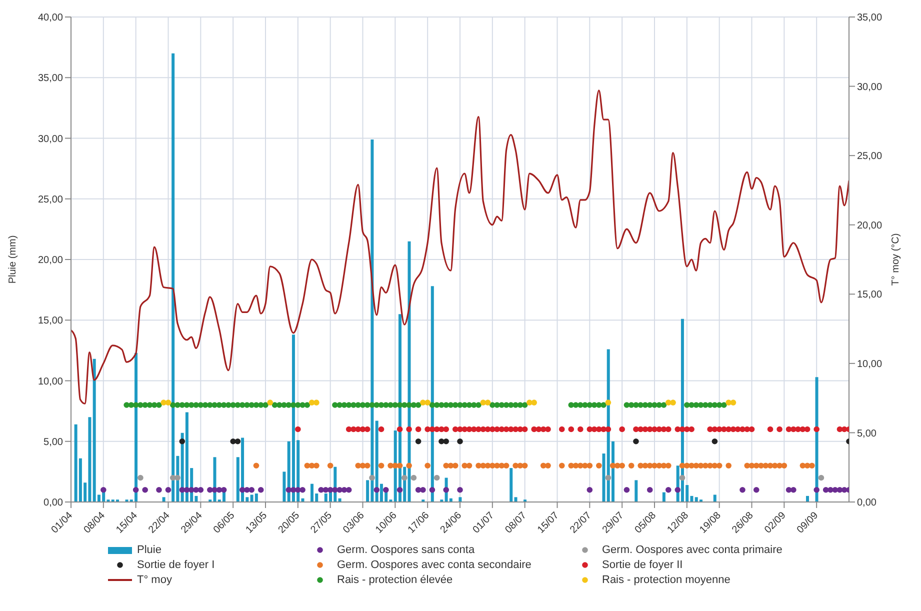 The image size is (921, 611). I want to click on y2-tick-label: 15,00, so click(869, 295).